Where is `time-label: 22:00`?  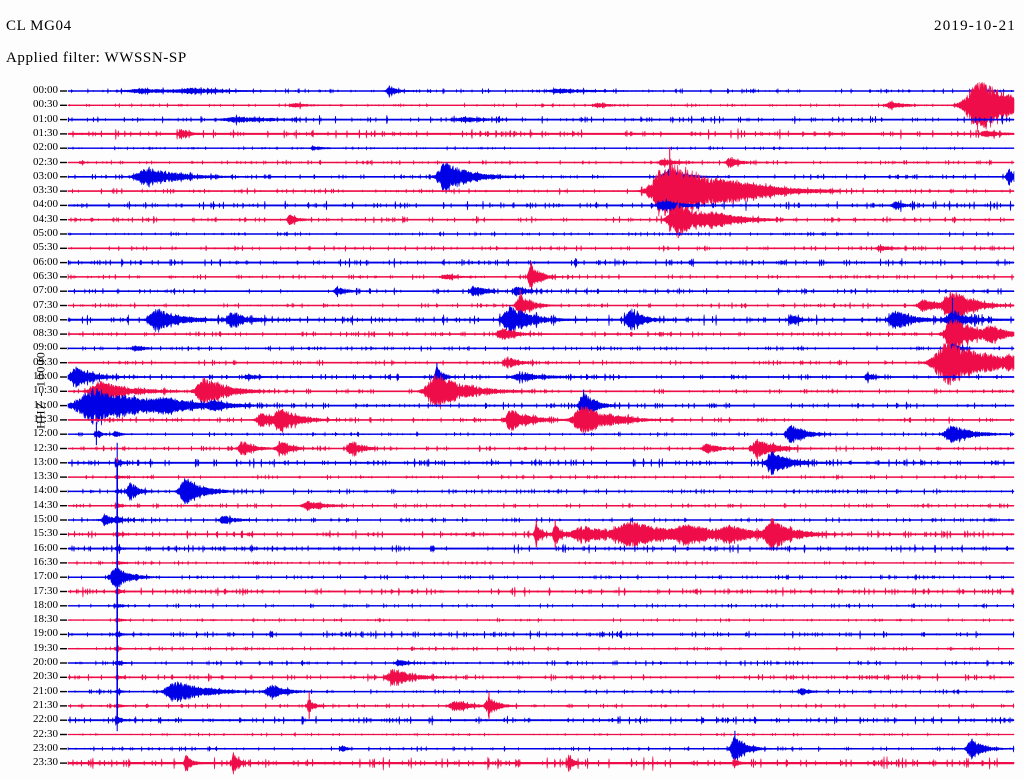
time-label: 22:00 is located at coordinates (45, 719).